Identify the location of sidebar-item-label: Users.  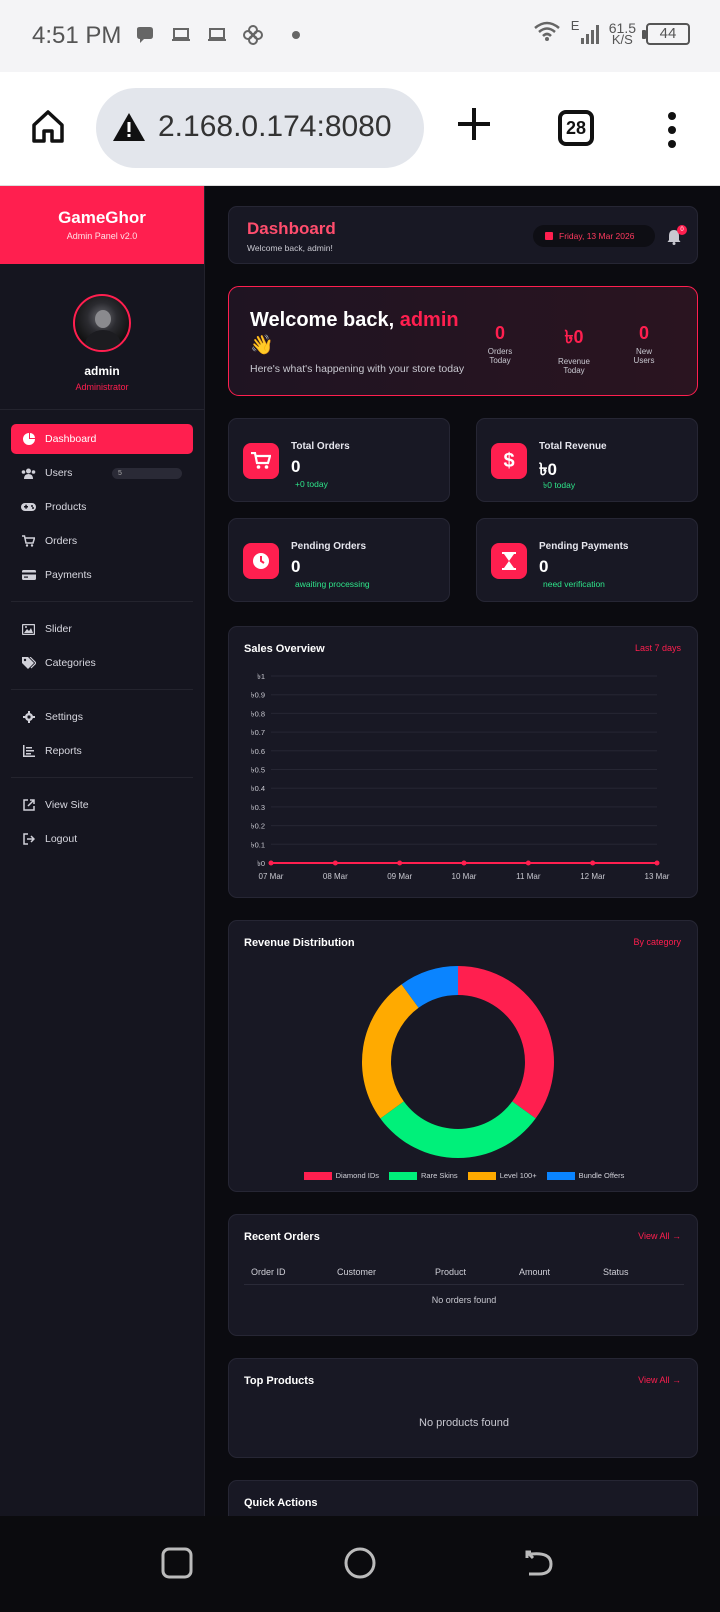
(59, 473).